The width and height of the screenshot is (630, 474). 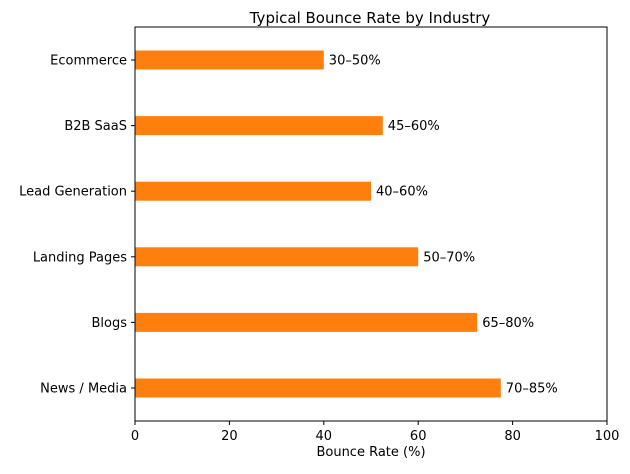 I want to click on y-tick-label-b2b-saas: B2B SaaS, so click(x=95, y=126).